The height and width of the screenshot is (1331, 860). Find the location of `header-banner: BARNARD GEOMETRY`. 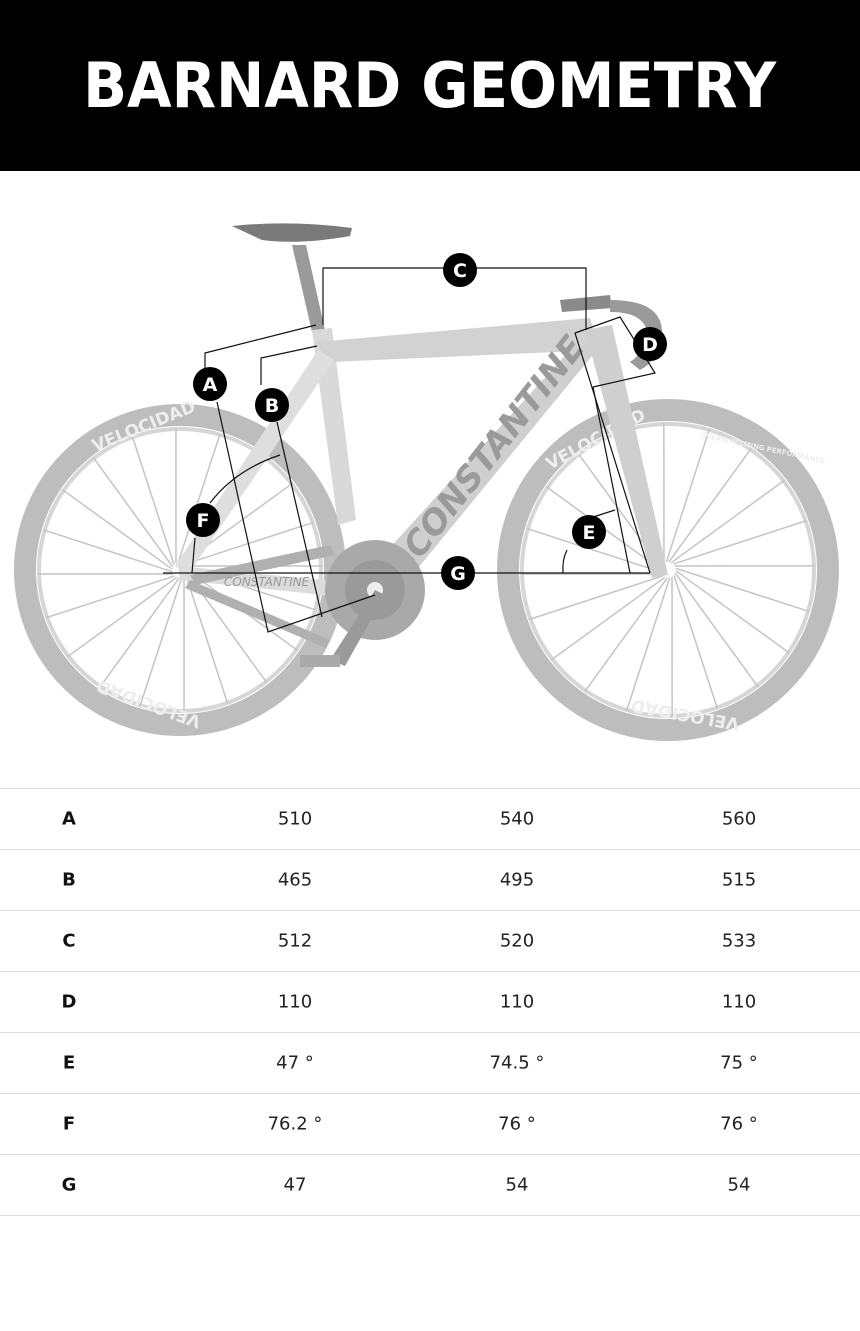

header-banner: BARNARD GEOMETRY is located at coordinates (430, 85).